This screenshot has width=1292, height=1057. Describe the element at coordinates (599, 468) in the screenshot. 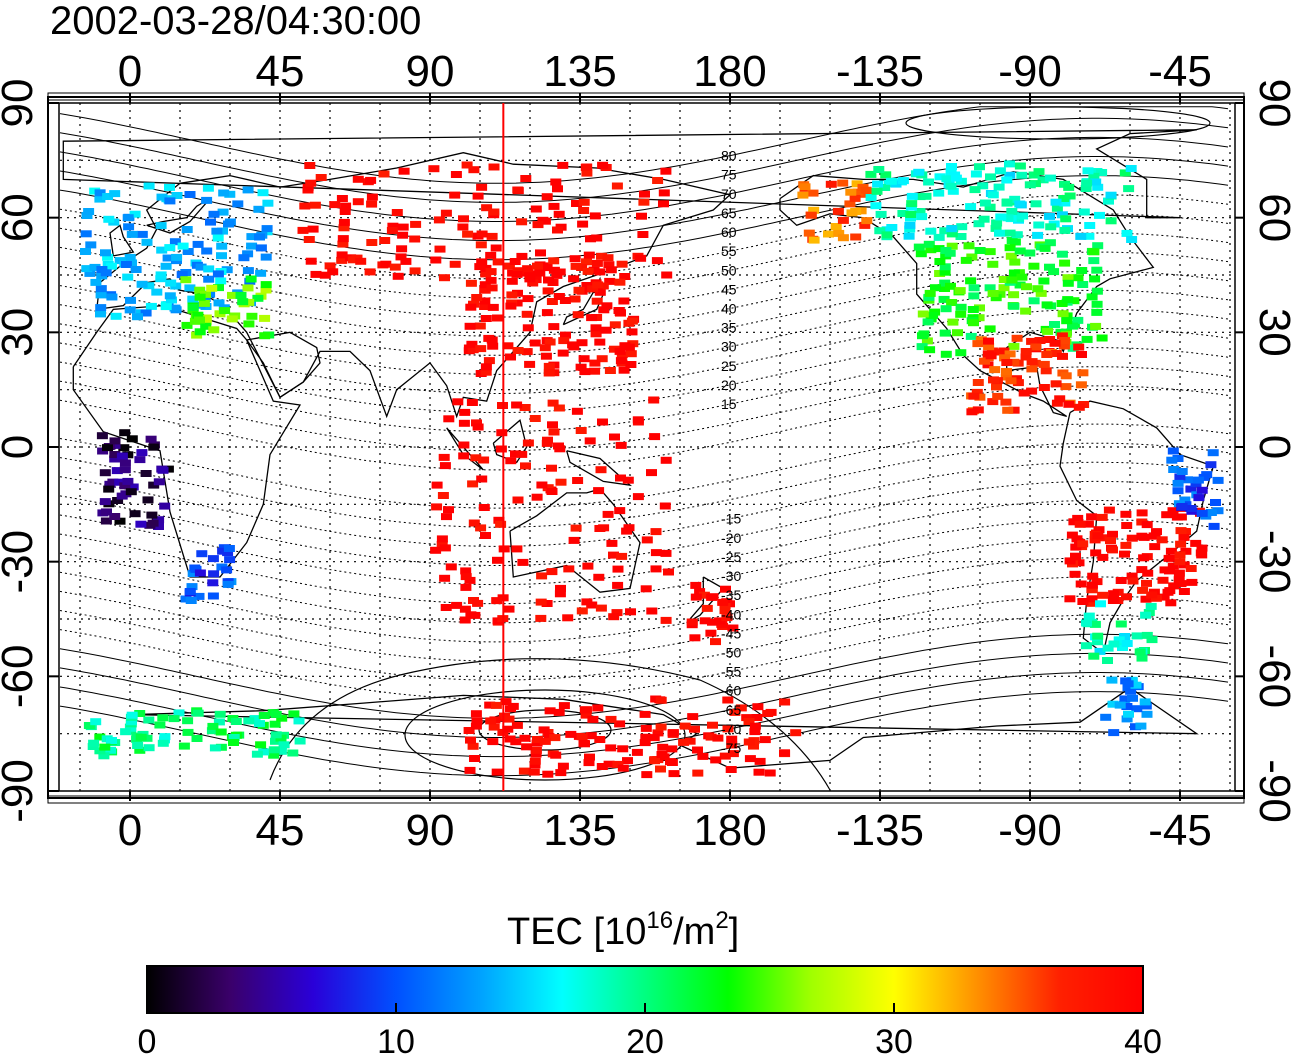

I see `coastline` at that location.